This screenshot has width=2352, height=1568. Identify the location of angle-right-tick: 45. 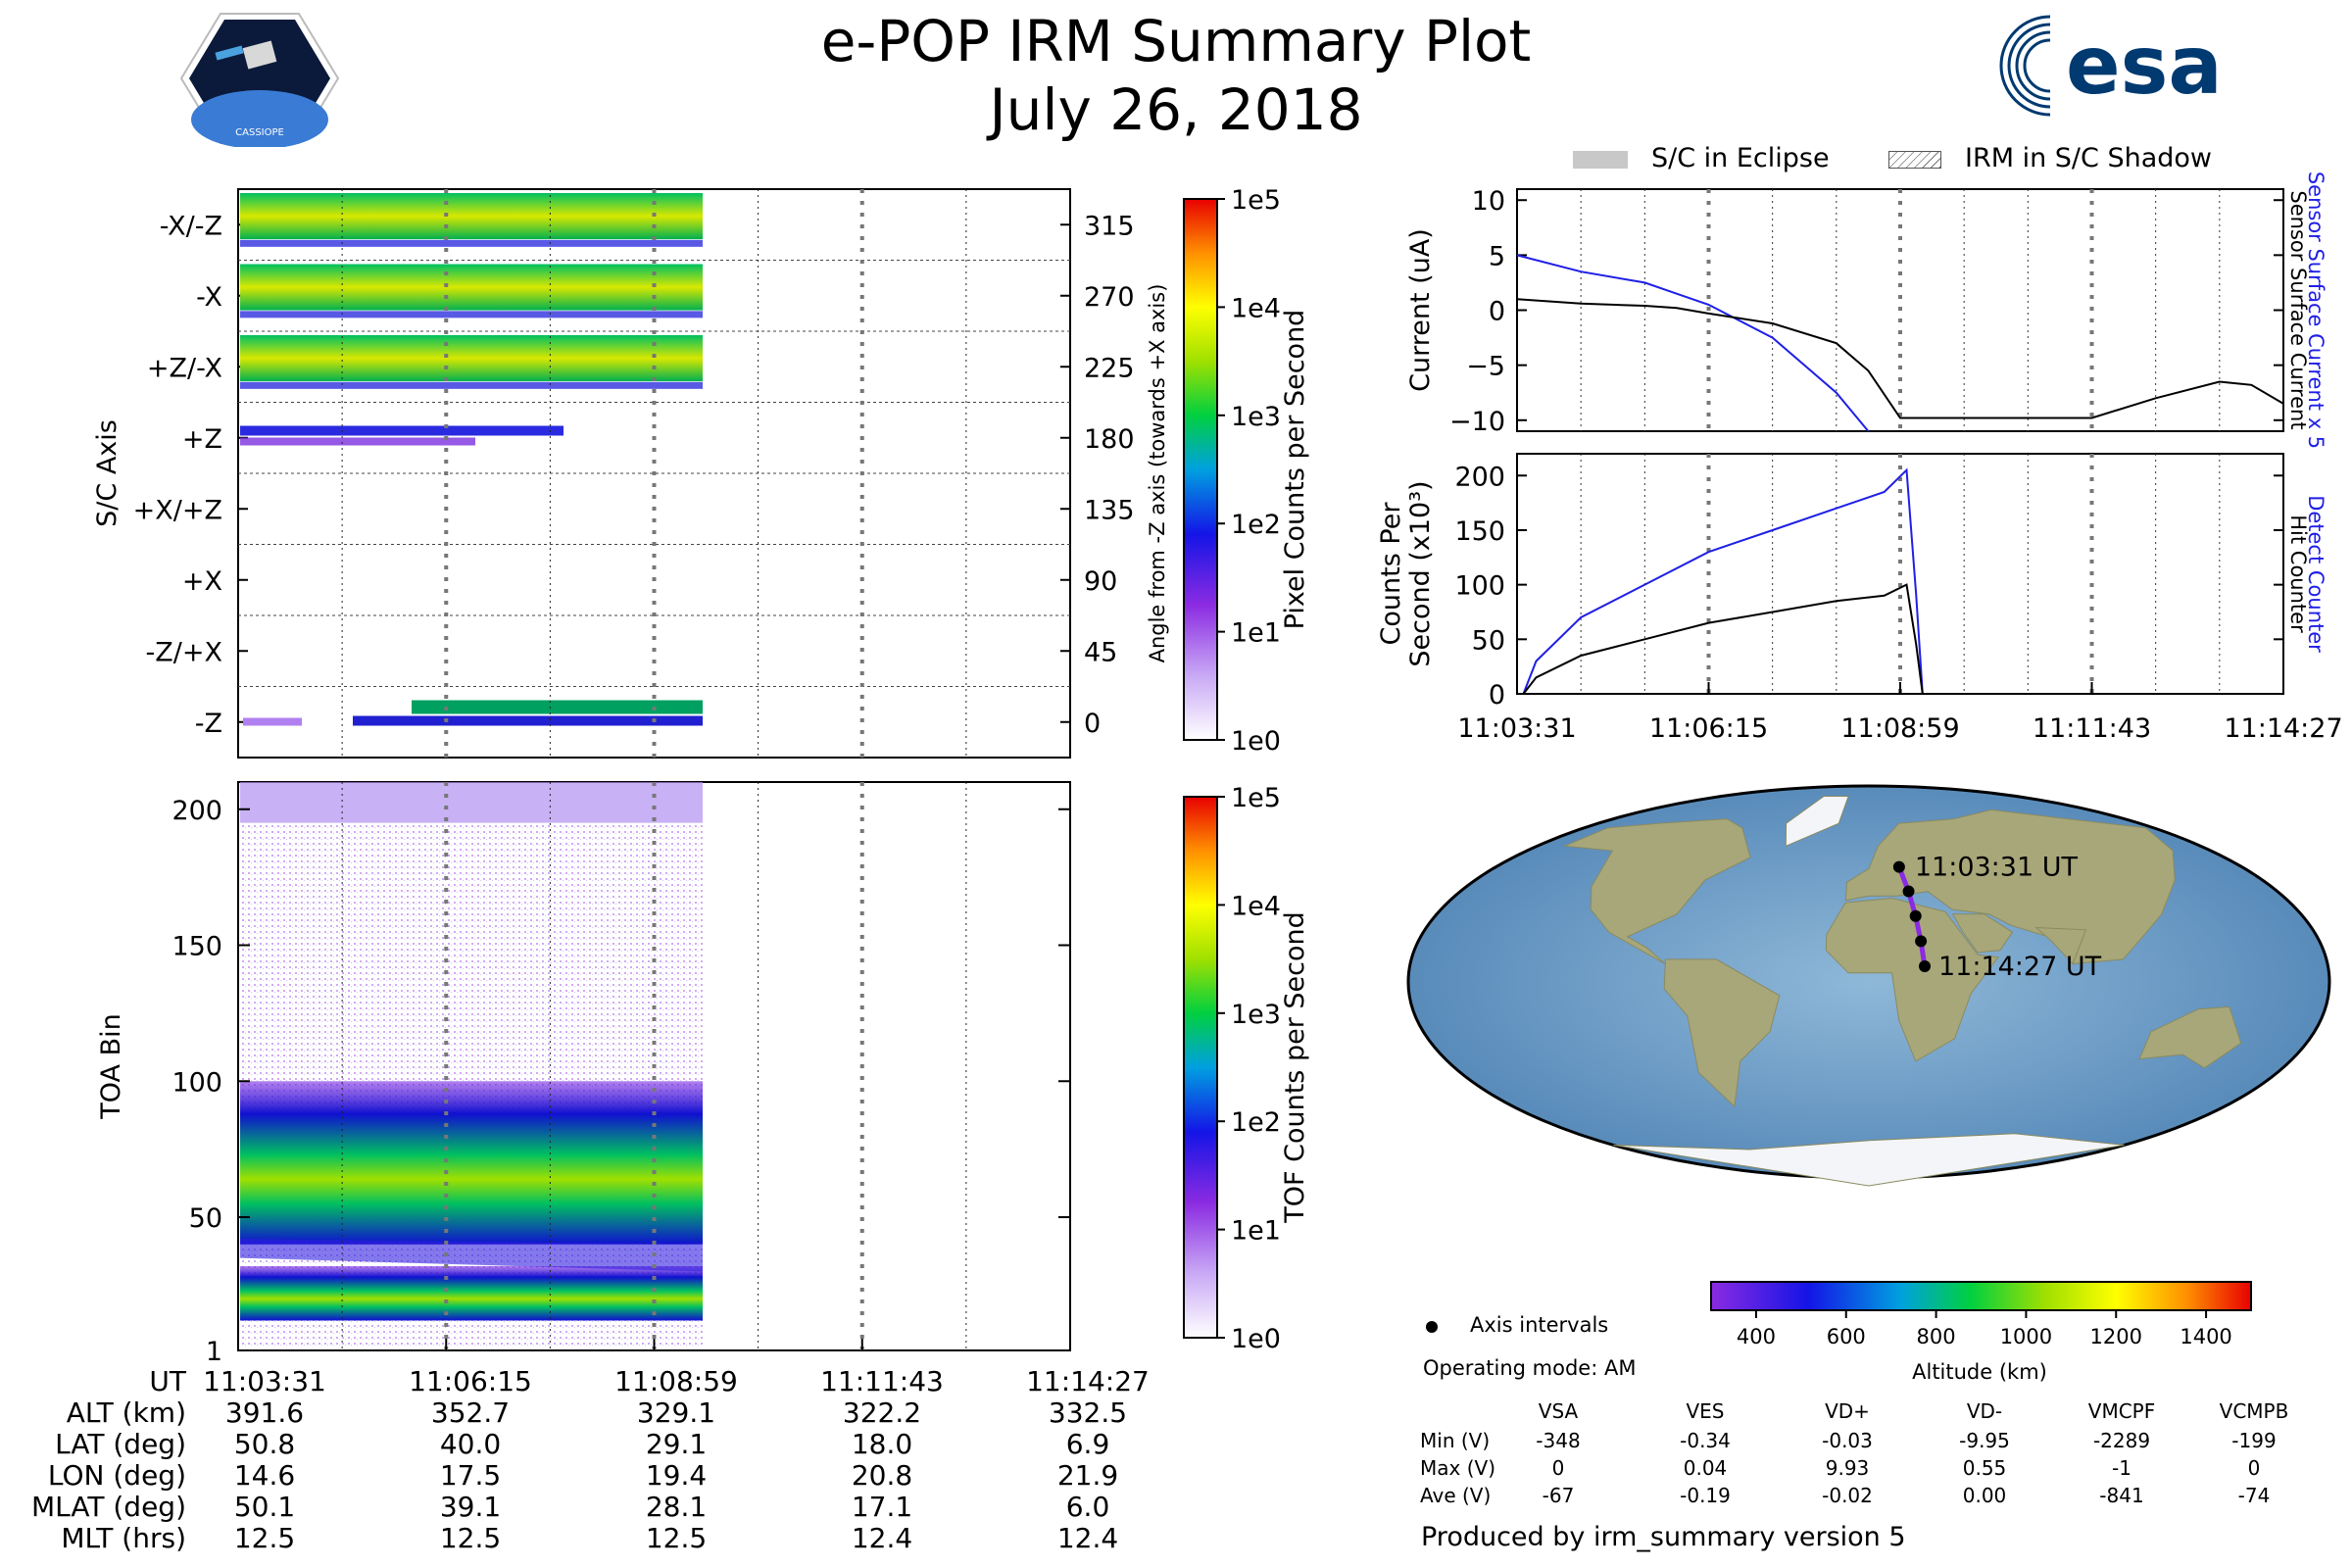
(1100, 652).